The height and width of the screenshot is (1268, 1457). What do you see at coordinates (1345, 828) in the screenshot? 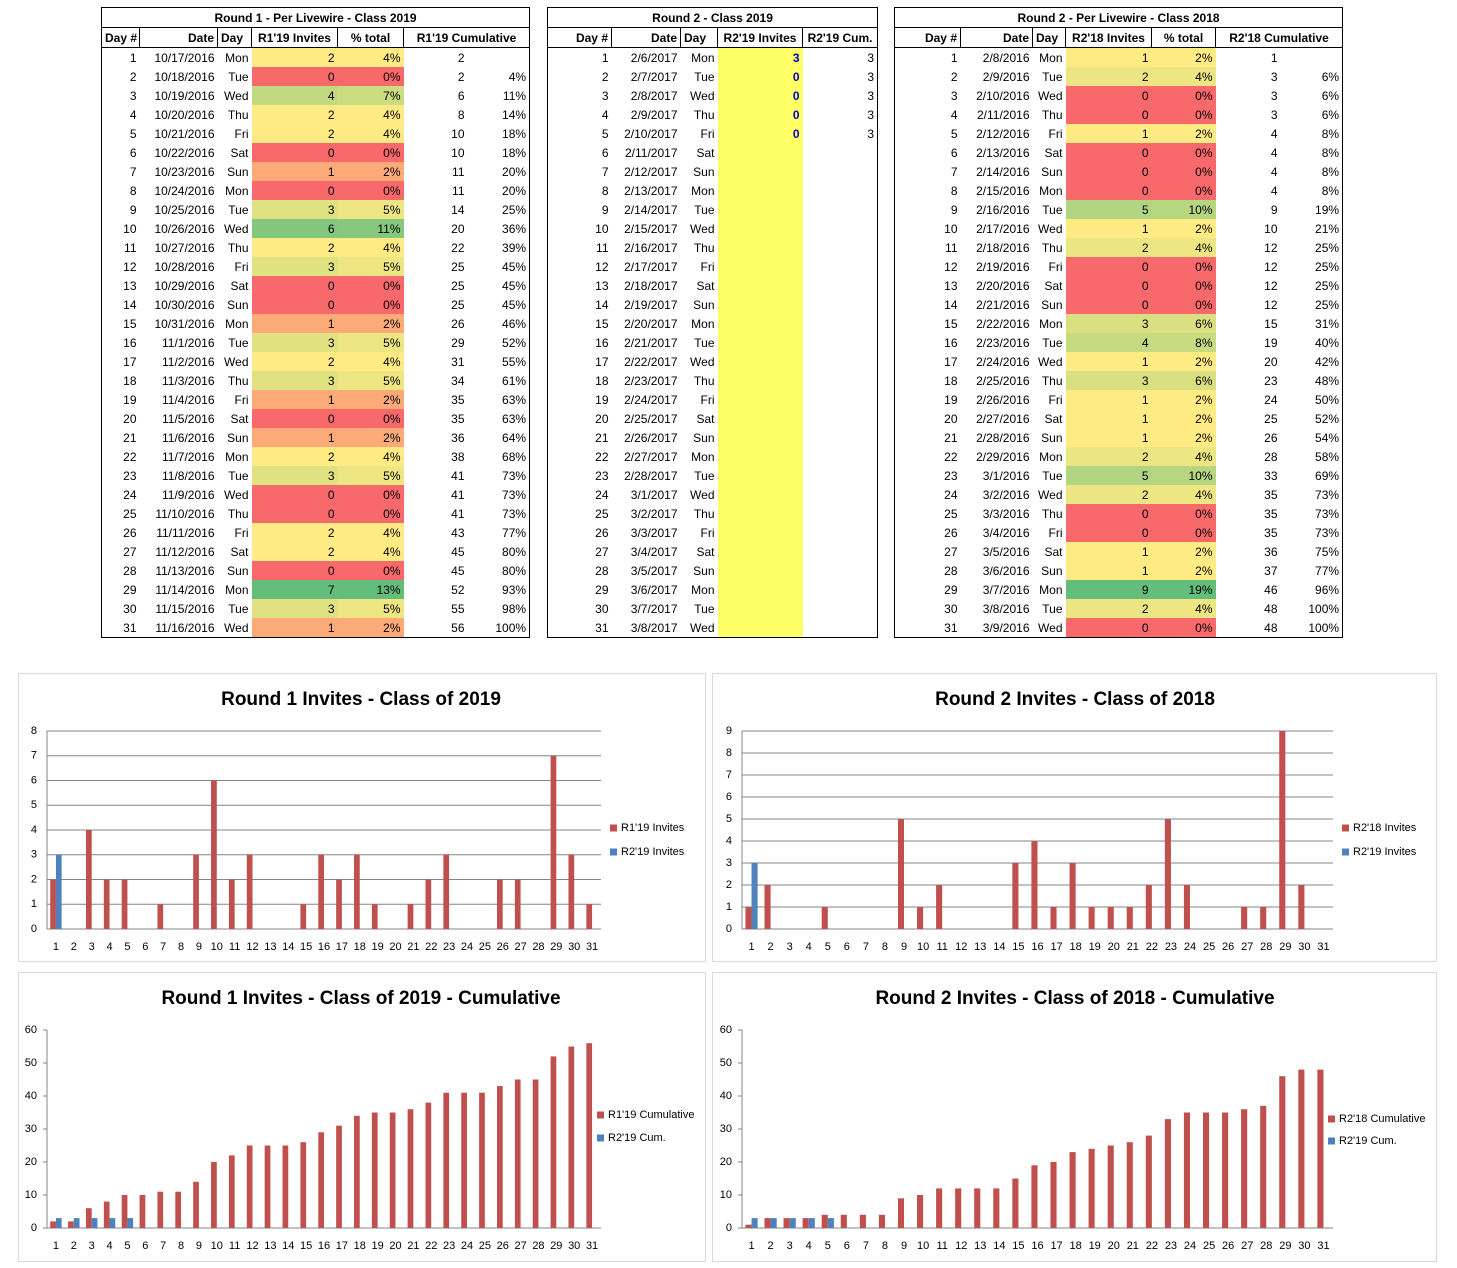
I see `legend-swatch` at bounding box center [1345, 828].